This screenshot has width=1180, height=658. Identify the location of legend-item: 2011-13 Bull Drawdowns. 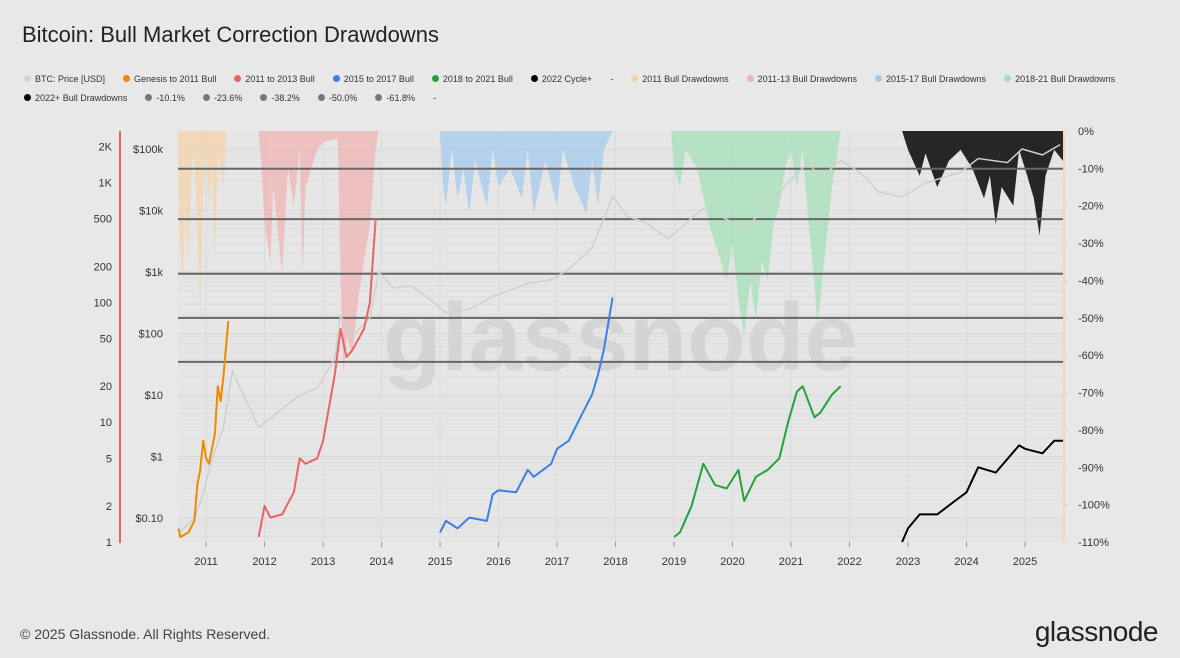
(801, 79).